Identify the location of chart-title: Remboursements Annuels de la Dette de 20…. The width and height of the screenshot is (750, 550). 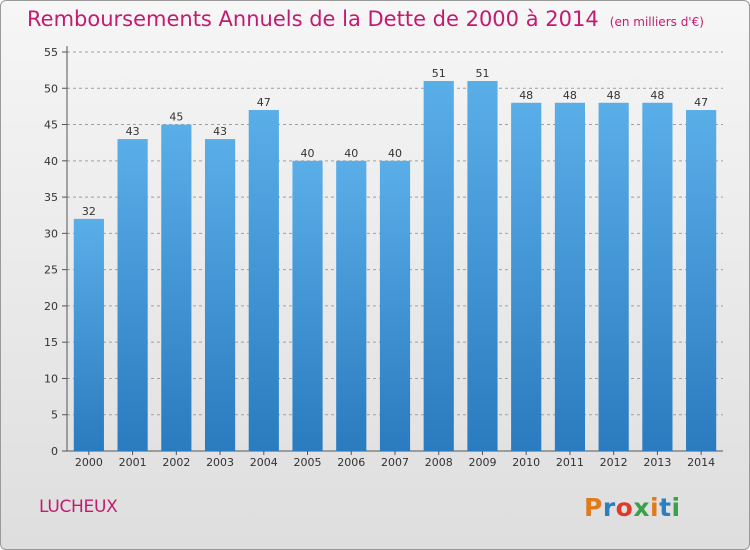
(365, 19).